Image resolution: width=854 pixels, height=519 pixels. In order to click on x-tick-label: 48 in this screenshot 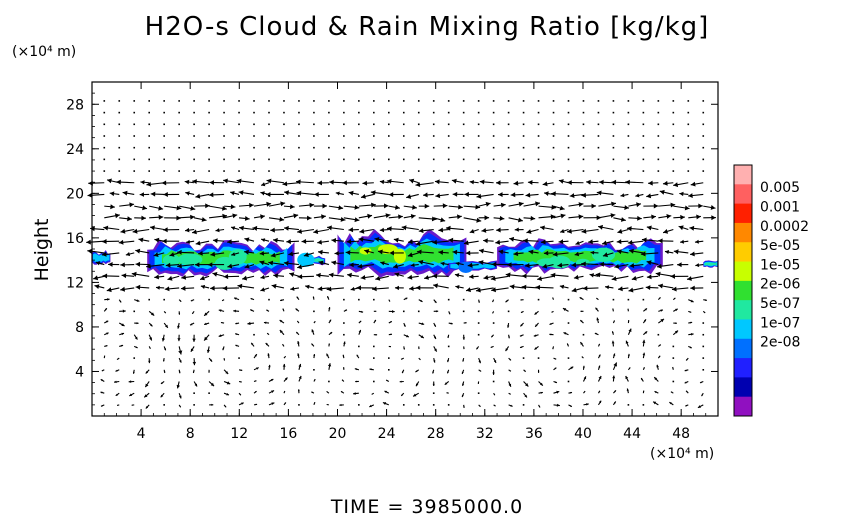, I will do `click(681, 434)`.